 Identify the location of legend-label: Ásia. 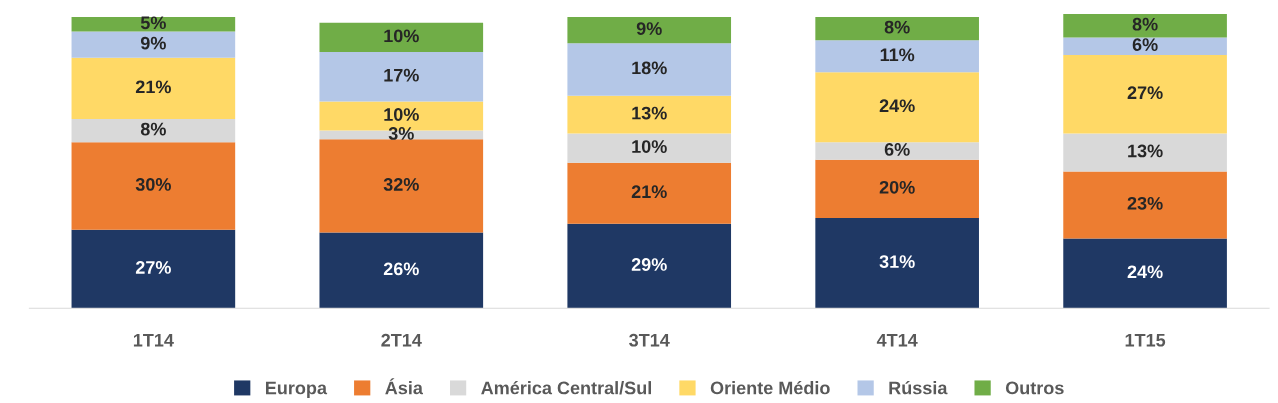
(404, 386).